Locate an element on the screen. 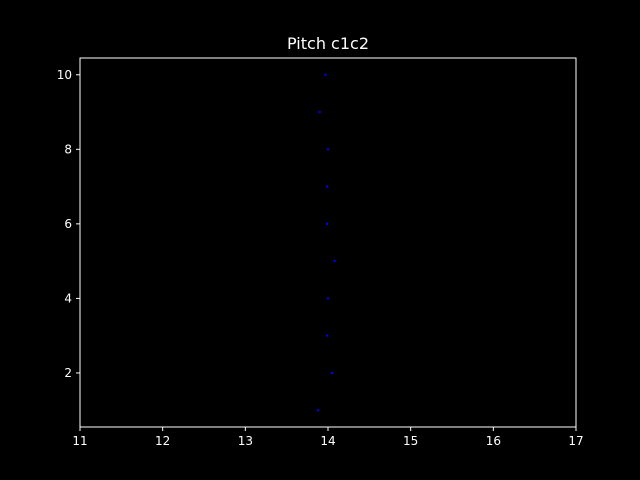 This screenshot has width=640, height=480. y-tick-label: 8 is located at coordinates (68, 149).